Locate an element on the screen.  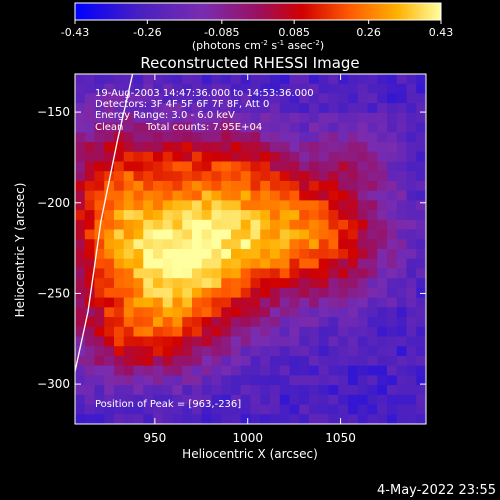
x-tick-label: 1000 is located at coordinates (247, 438).